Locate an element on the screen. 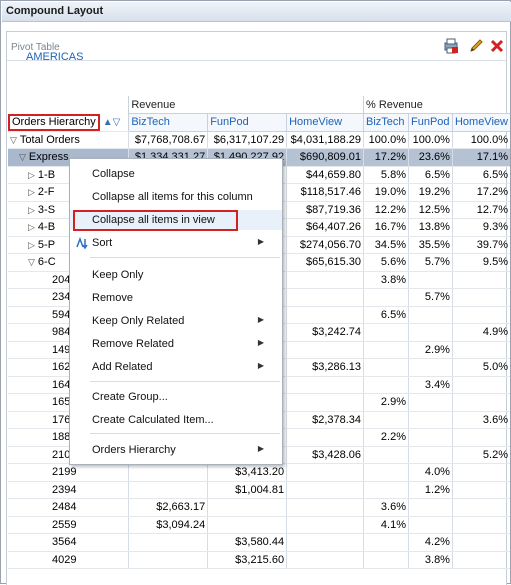 The image size is (511, 585). sort-toggle-icon: ▲▽ is located at coordinates (111, 122).